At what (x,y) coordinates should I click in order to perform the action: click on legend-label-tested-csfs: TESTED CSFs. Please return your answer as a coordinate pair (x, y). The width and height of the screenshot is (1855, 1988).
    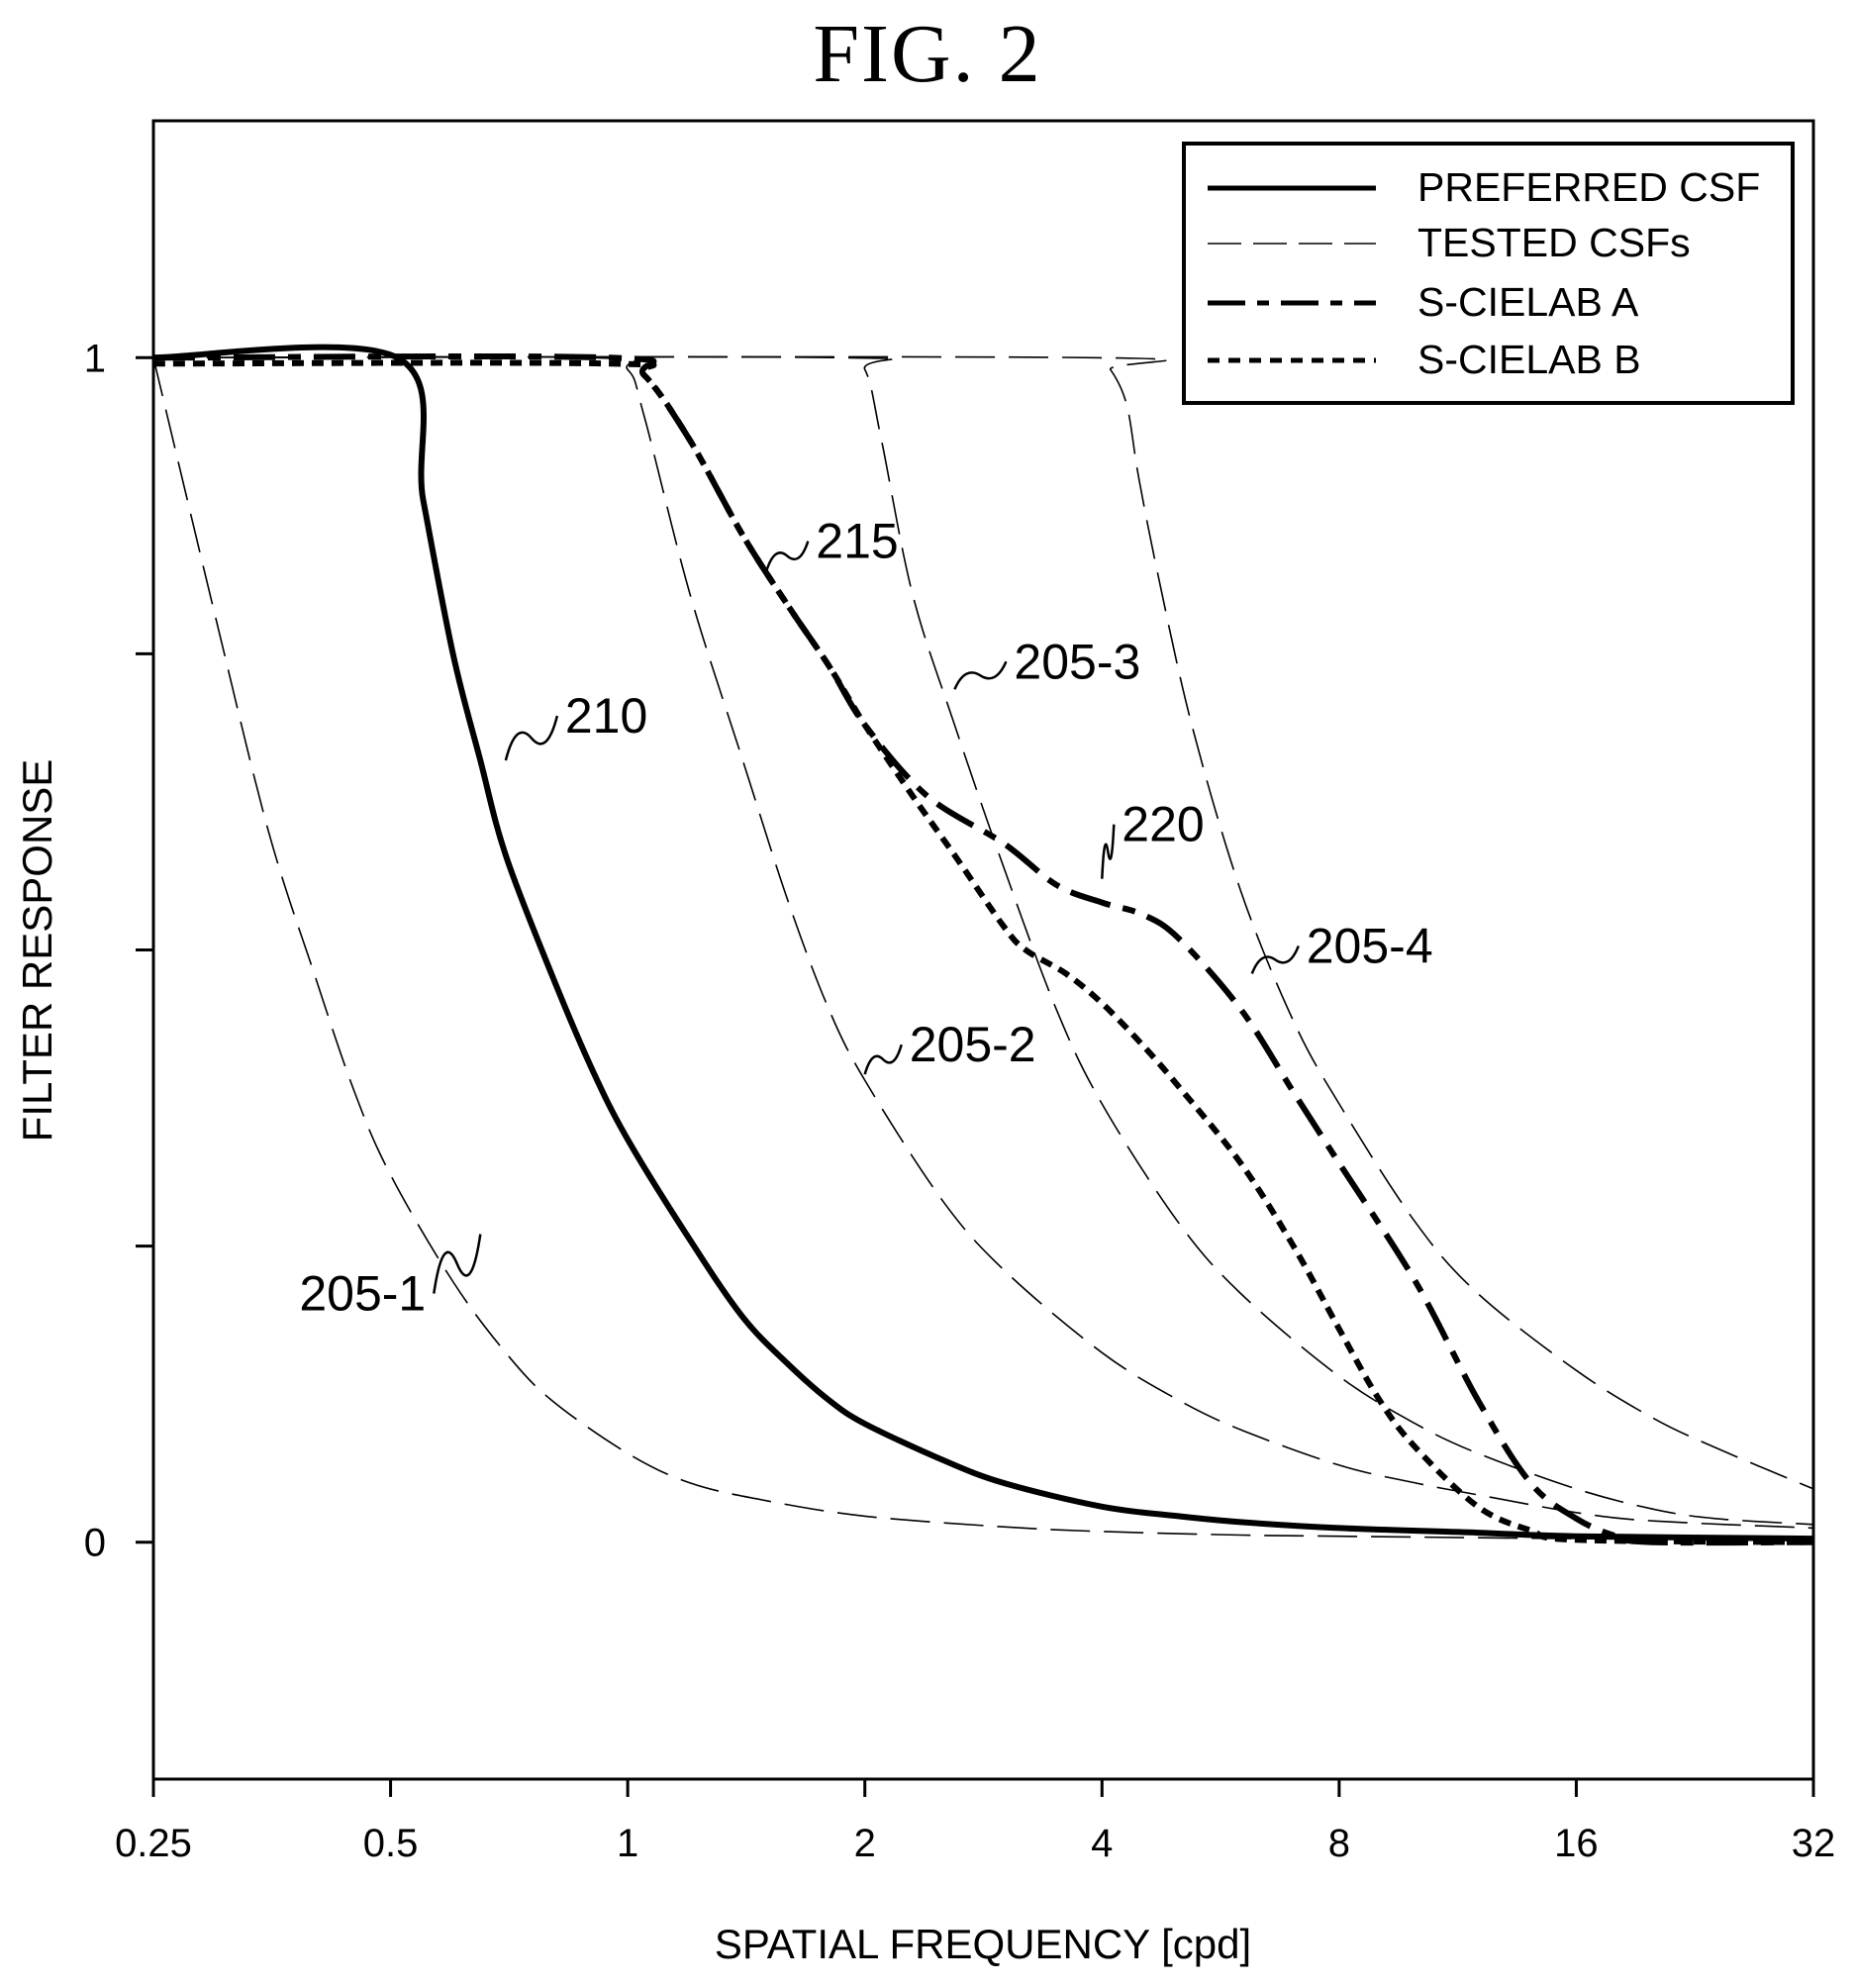
    Looking at the image, I should click on (1554, 242).